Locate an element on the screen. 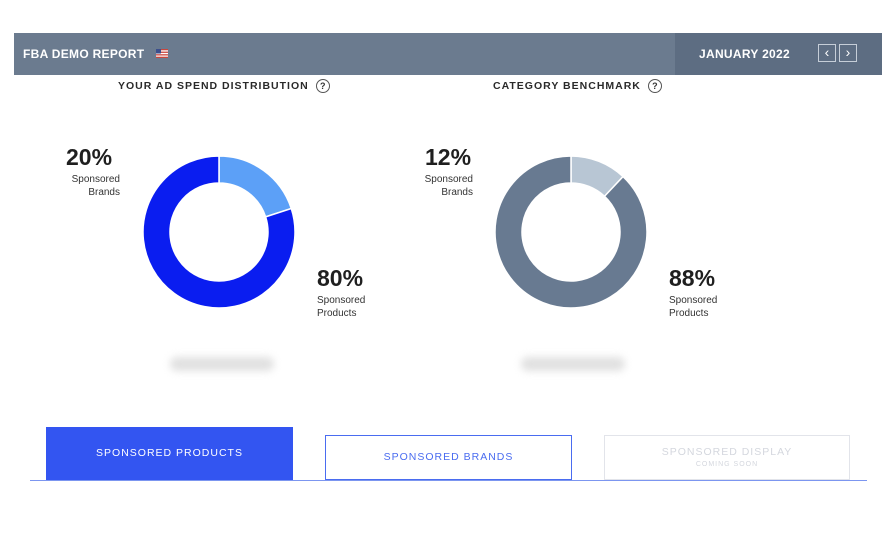  tab-sponsored-display-label: SPONSORED DISPLAY is located at coordinates (727, 452).